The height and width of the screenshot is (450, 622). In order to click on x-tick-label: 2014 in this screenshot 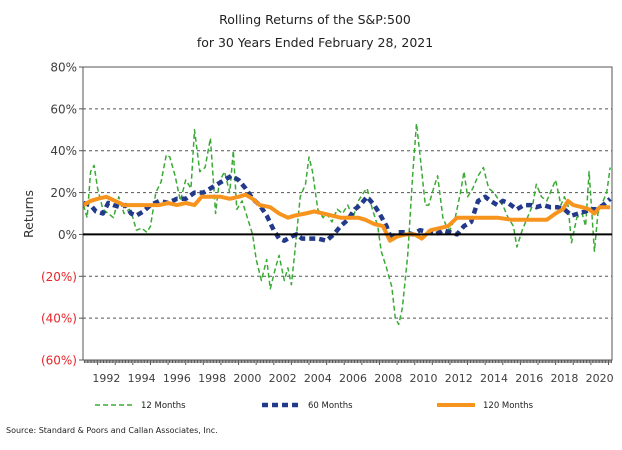, I will do `click(494, 378)`.